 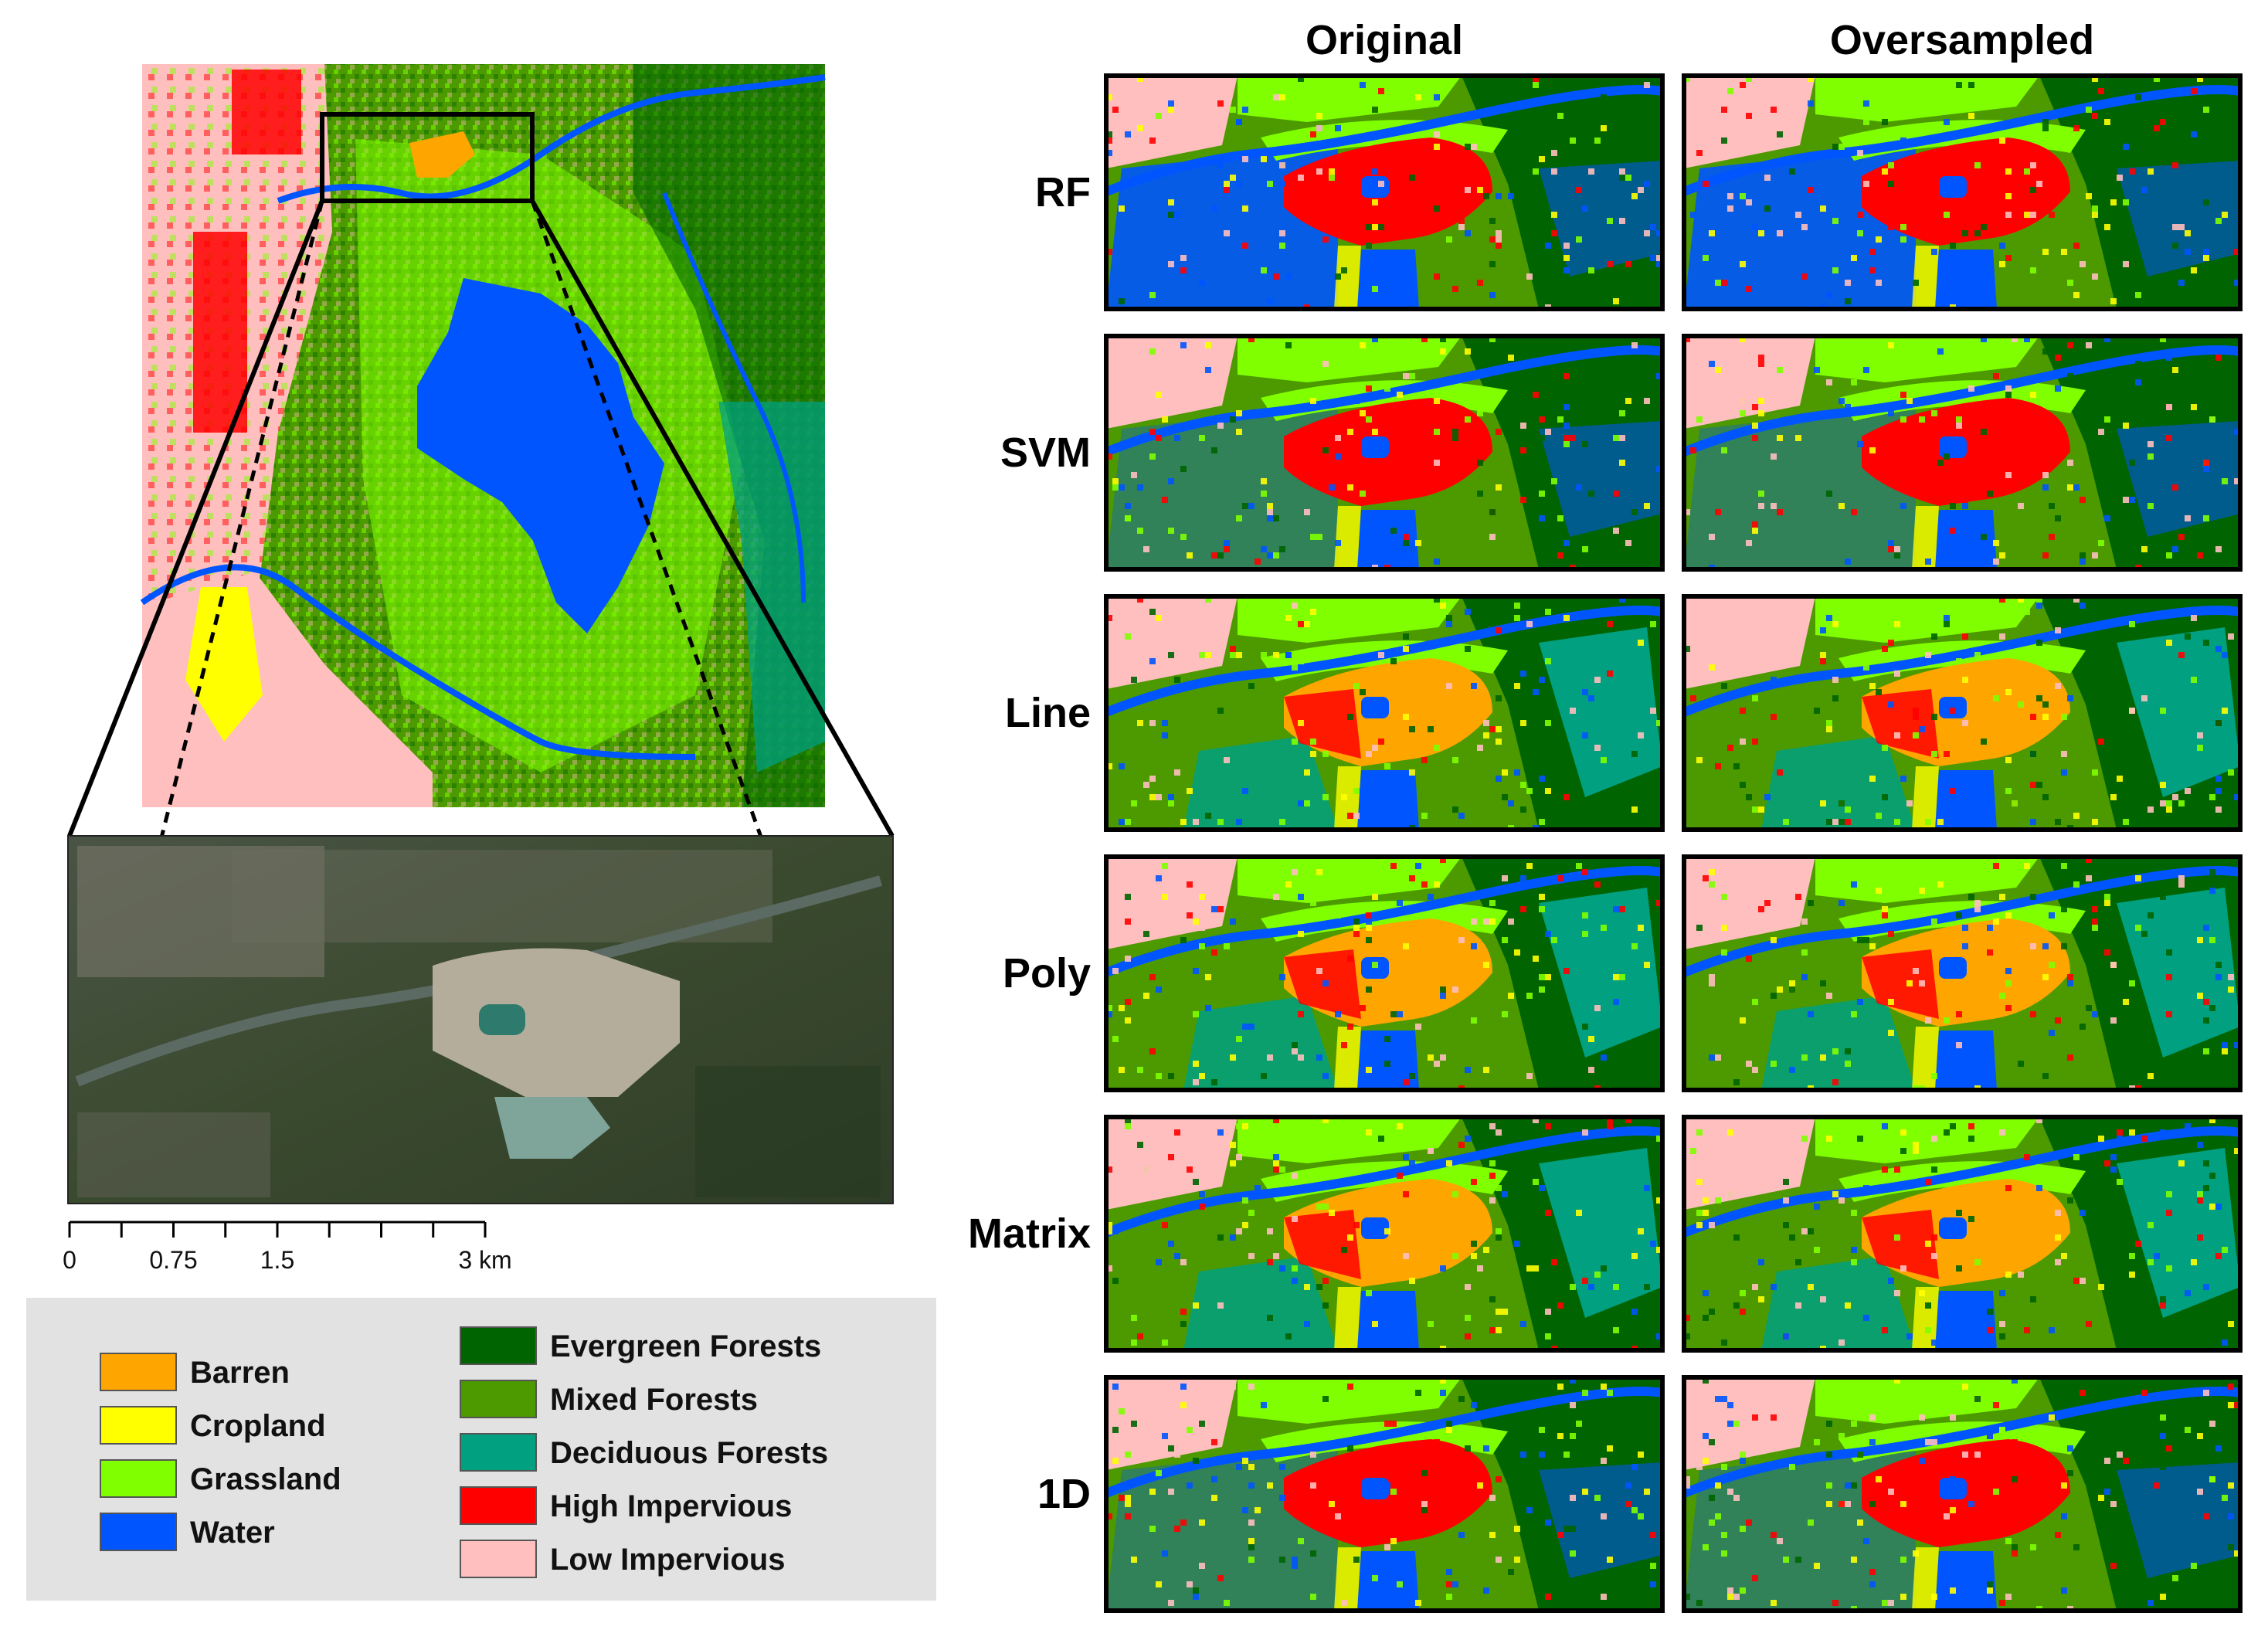 What do you see at coordinates (1962, 40) in the screenshot?
I see `column-header-oversampled: Oversampled` at bounding box center [1962, 40].